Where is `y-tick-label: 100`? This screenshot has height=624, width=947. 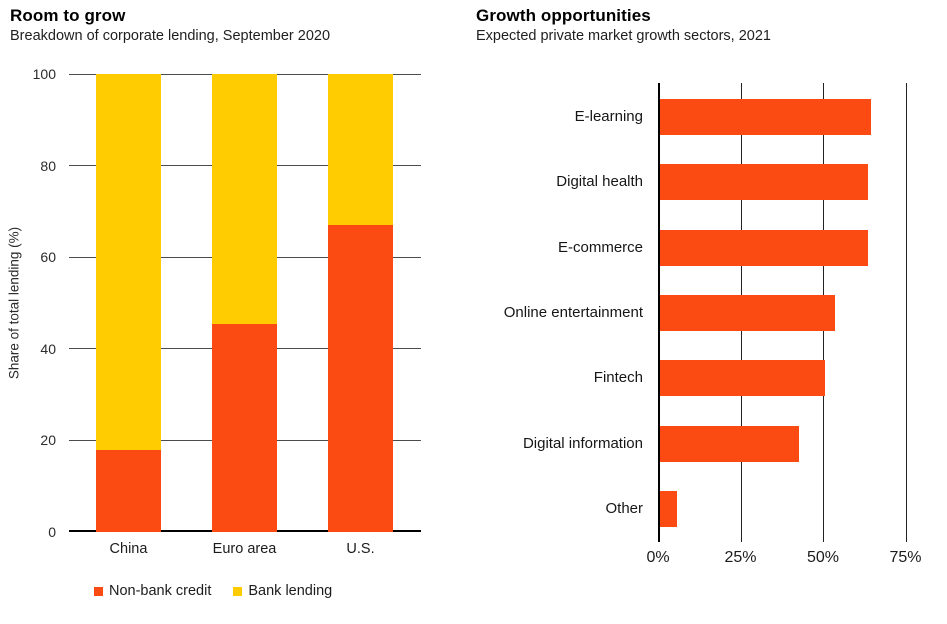 y-tick-label: 100 is located at coordinates (44, 74).